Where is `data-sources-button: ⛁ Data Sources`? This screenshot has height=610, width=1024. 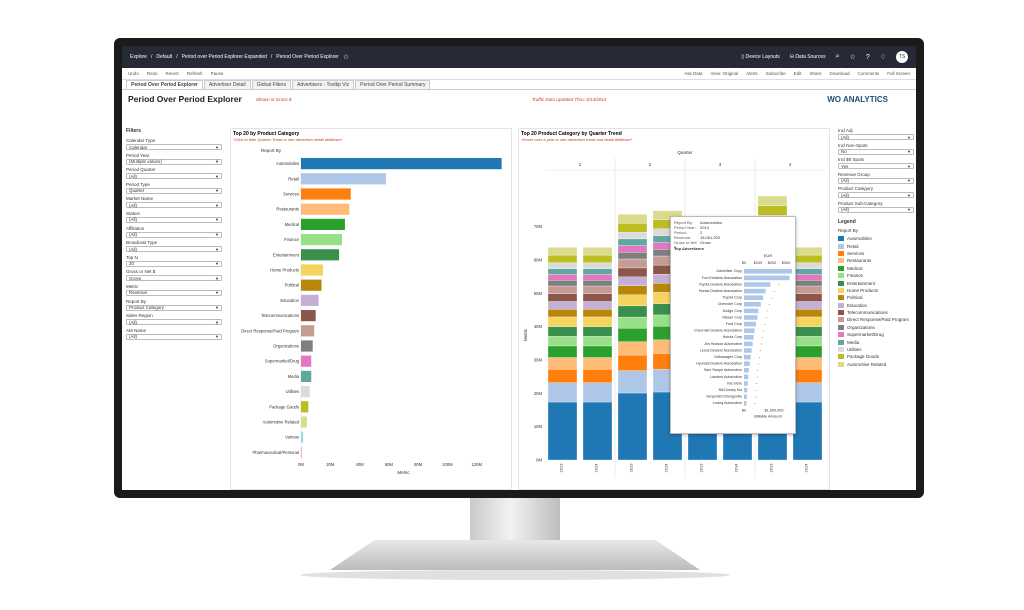
data-sources-button: ⛁ Data Sources is located at coordinates (807, 57).